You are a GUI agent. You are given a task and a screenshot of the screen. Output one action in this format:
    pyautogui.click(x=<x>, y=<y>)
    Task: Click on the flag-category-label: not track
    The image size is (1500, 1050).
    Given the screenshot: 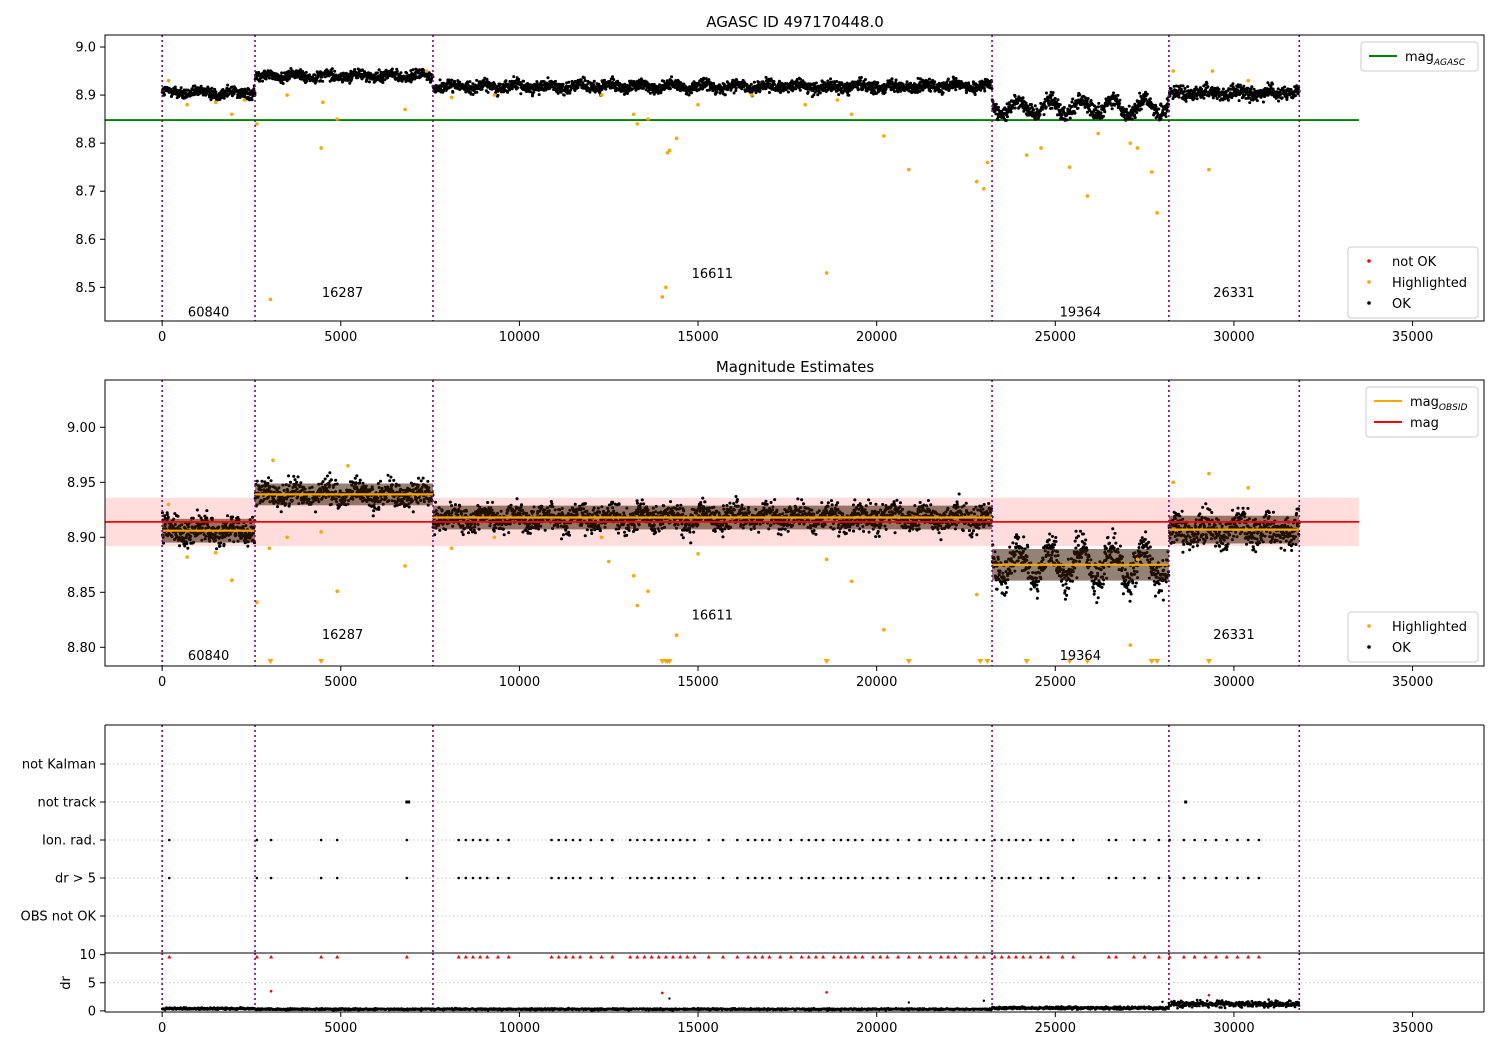 What is the action you would take?
    pyautogui.click(x=66, y=803)
    